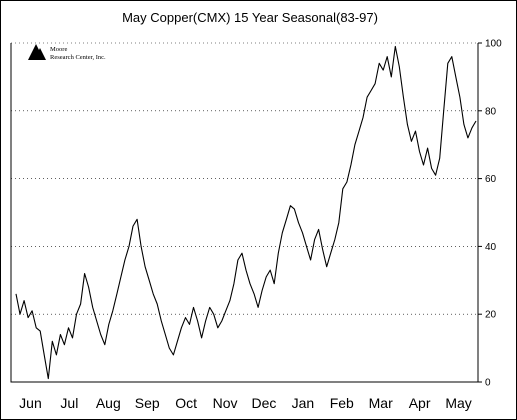 The width and height of the screenshot is (517, 420). I want to click on logo-subtitle: Research Center, Inc., so click(78, 57).